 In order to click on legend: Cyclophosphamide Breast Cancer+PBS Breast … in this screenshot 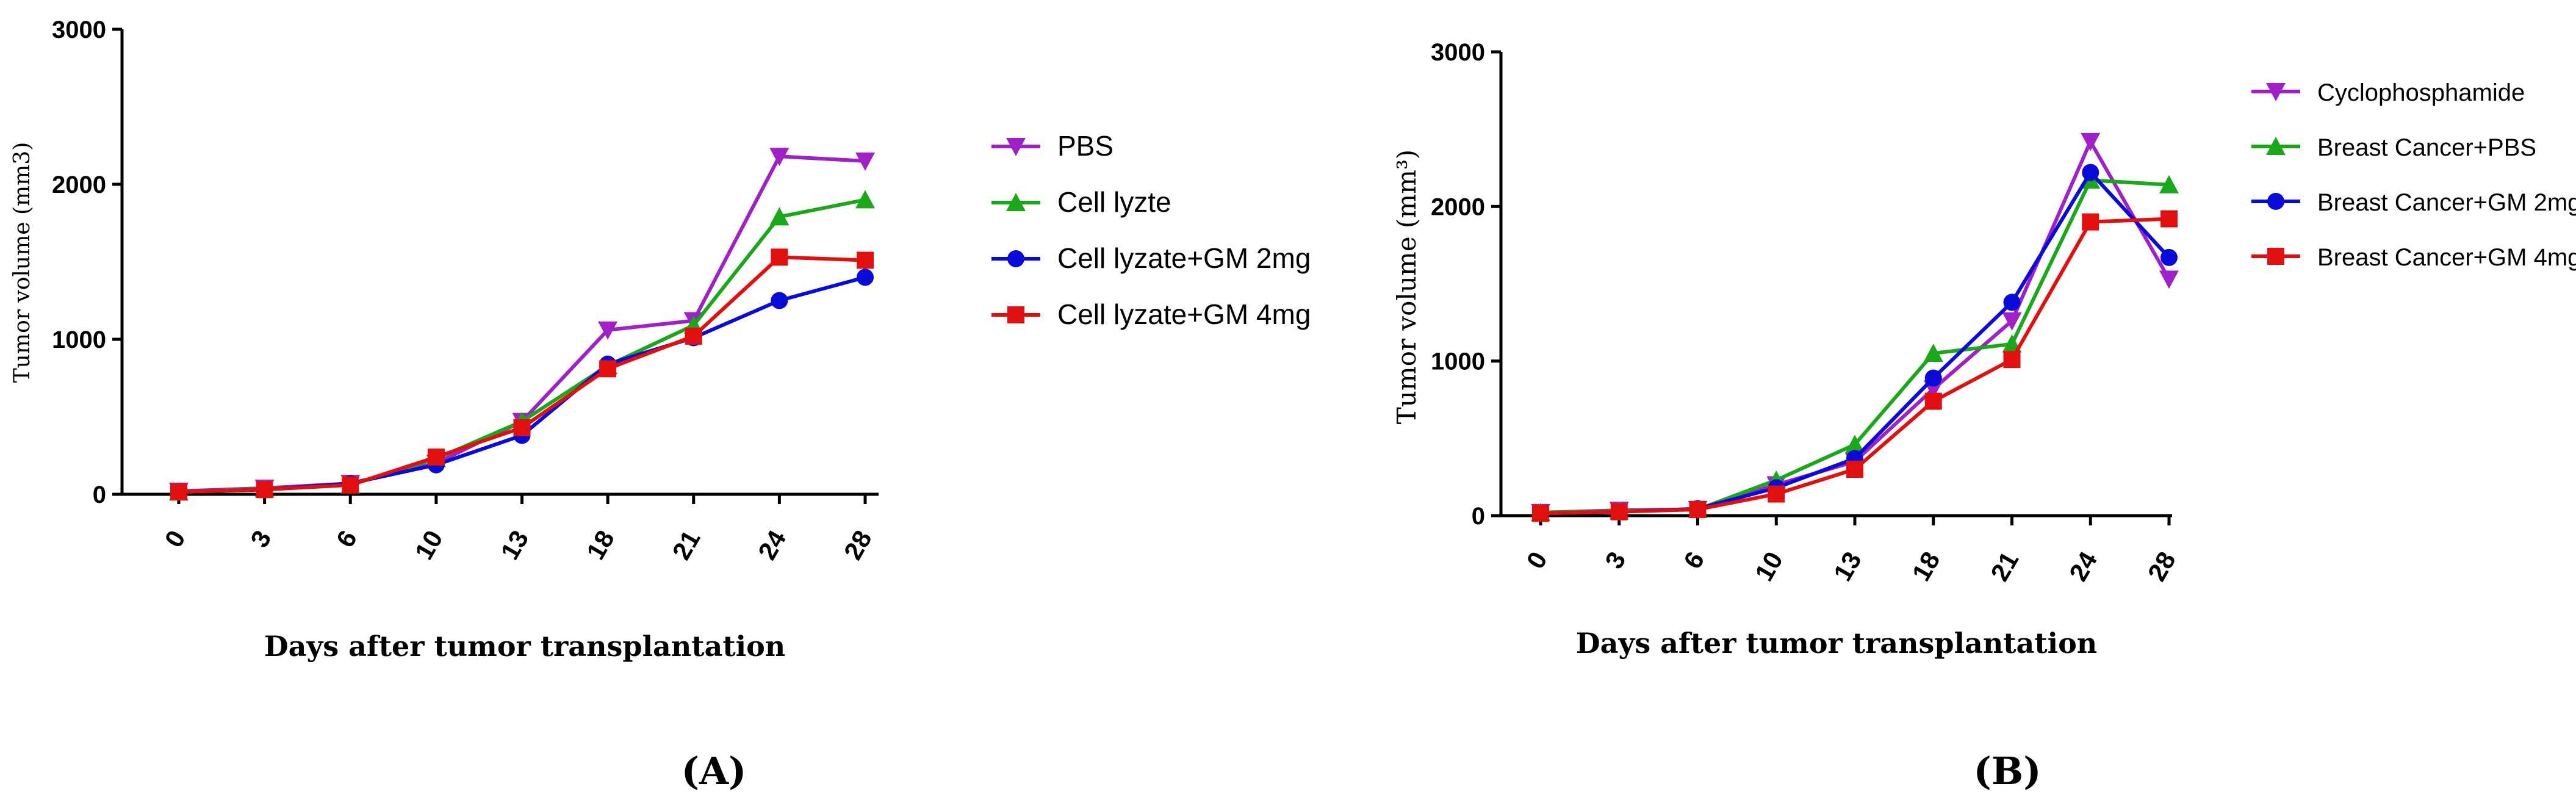, I will do `click(2413, 175)`.